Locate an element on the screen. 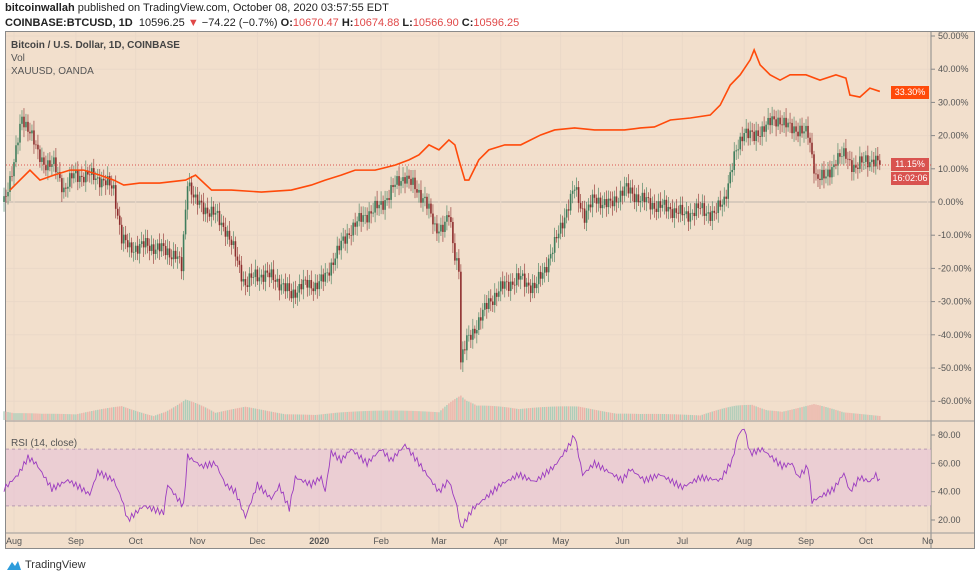  y-tick-label: 50.00% is located at coordinates (953, 36).